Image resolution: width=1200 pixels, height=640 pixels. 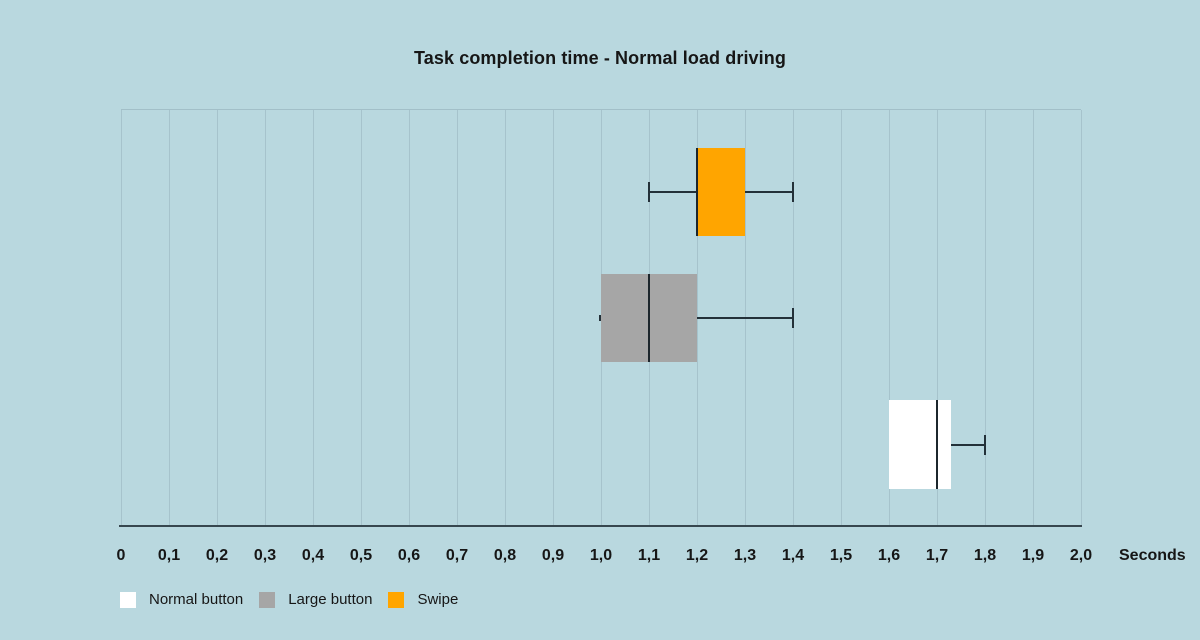 I want to click on x-tick-label: 2,0, so click(x=1081, y=555).